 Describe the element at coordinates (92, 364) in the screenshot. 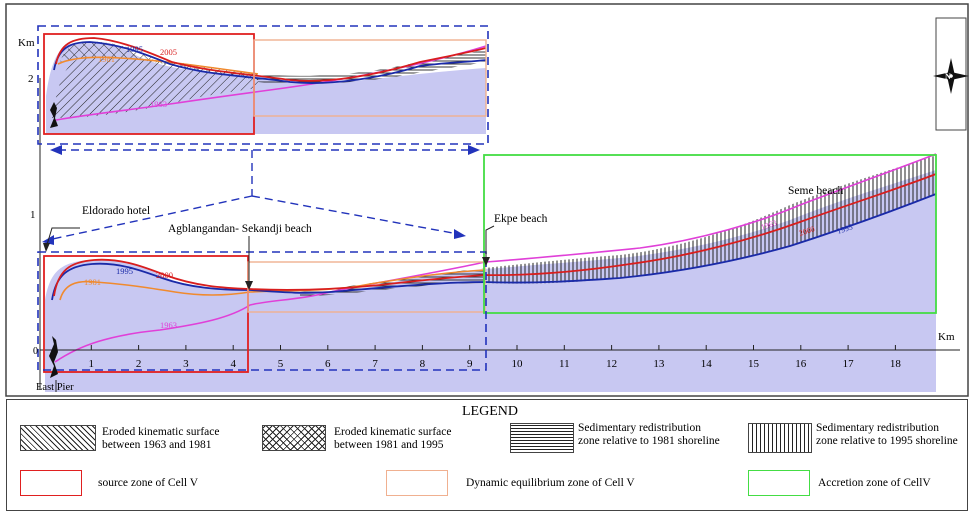

I see `x-tick-label: 1` at that location.